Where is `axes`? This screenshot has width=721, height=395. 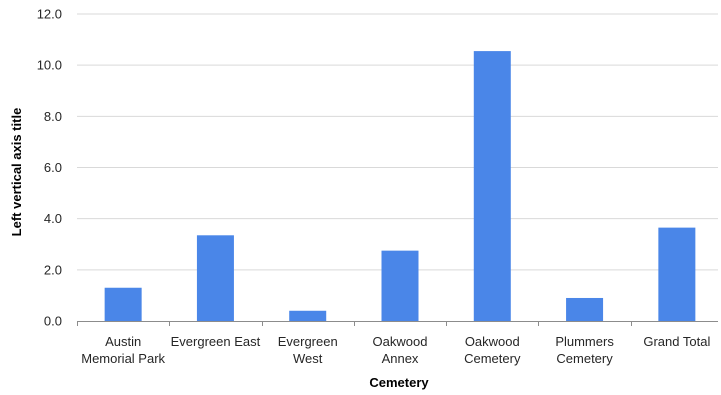 axes is located at coordinates (397, 323).